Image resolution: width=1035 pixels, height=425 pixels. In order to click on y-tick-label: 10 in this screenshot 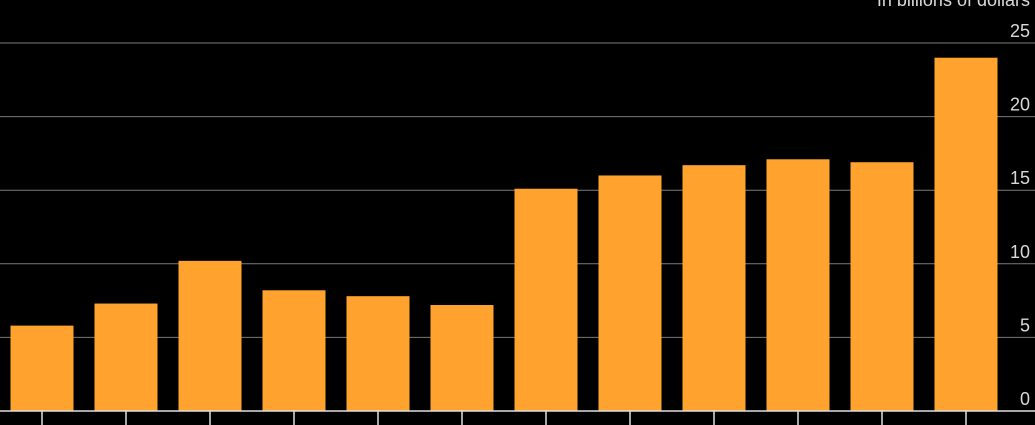, I will do `click(1020, 252)`.